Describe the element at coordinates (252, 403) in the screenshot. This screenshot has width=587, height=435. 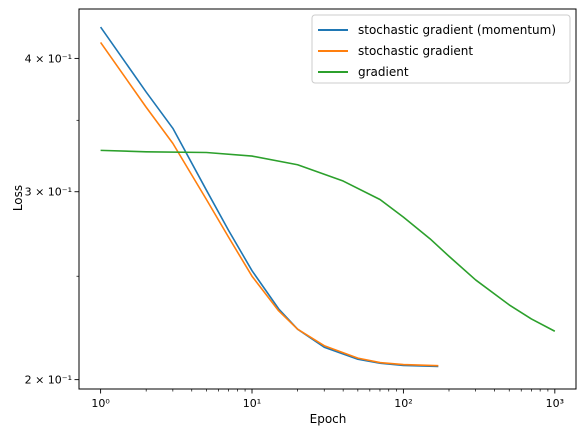
I see `x-tick-label: 10¹` at that location.